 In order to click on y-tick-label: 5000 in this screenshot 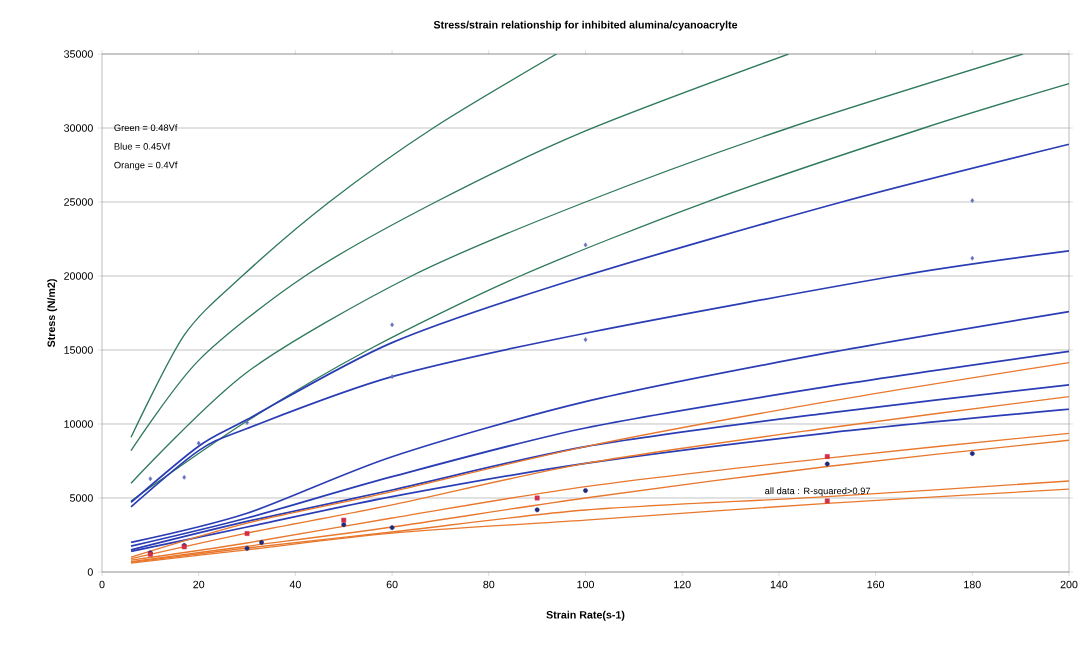, I will do `click(81, 498)`.